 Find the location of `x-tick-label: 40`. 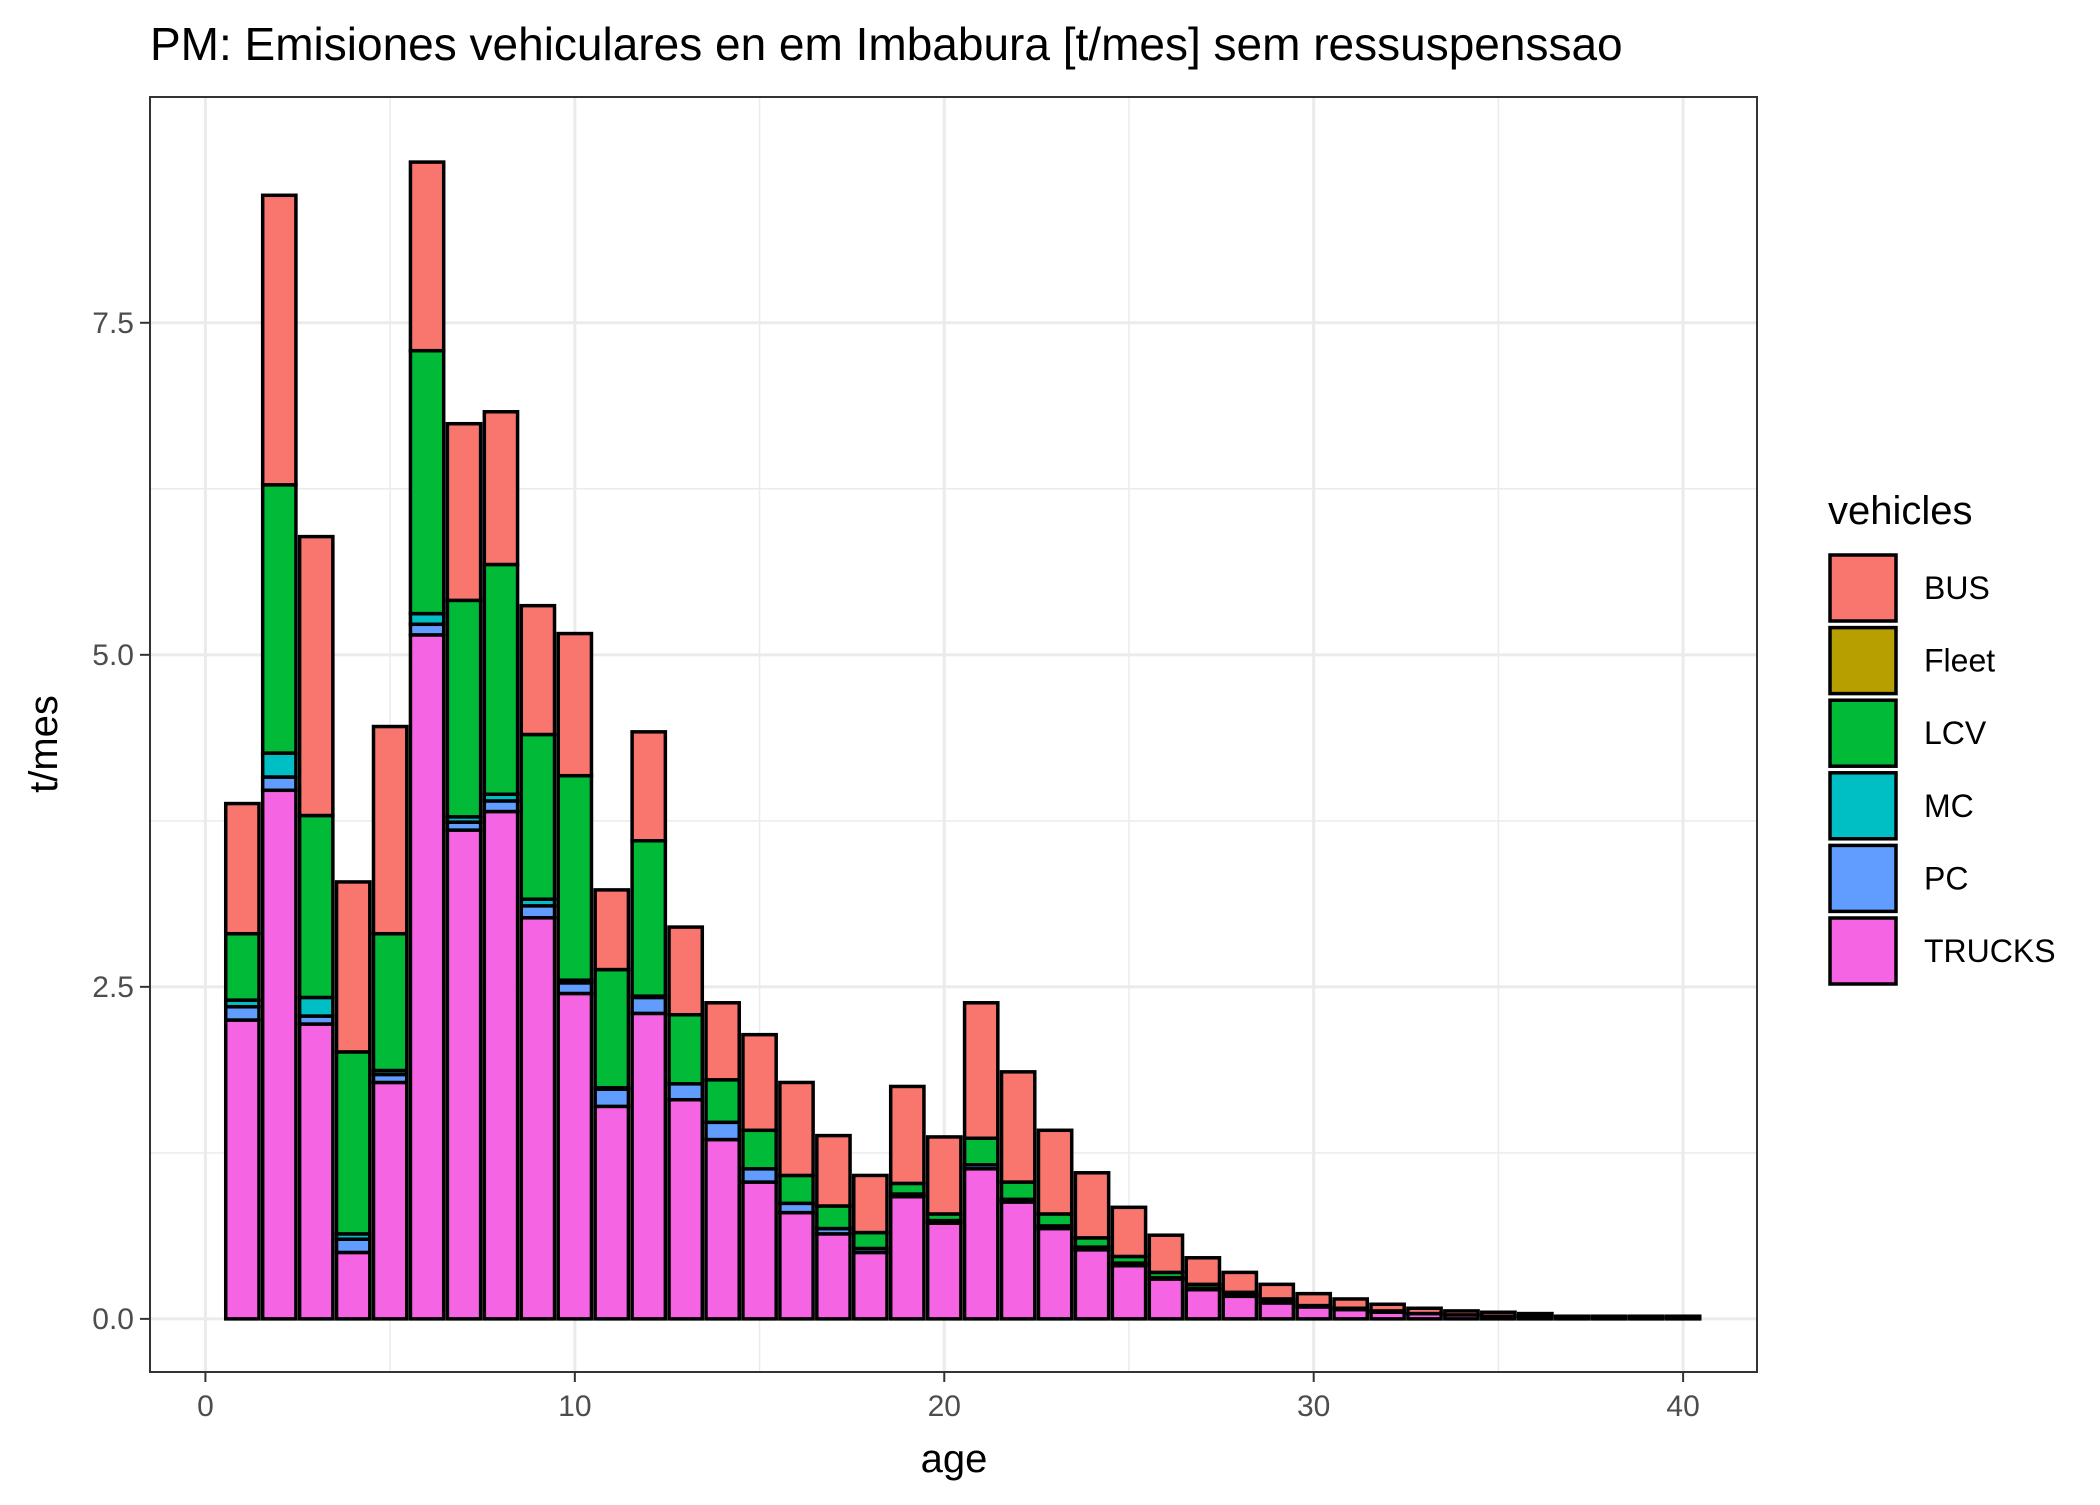

x-tick-label: 40 is located at coordinates (1682, 1406).